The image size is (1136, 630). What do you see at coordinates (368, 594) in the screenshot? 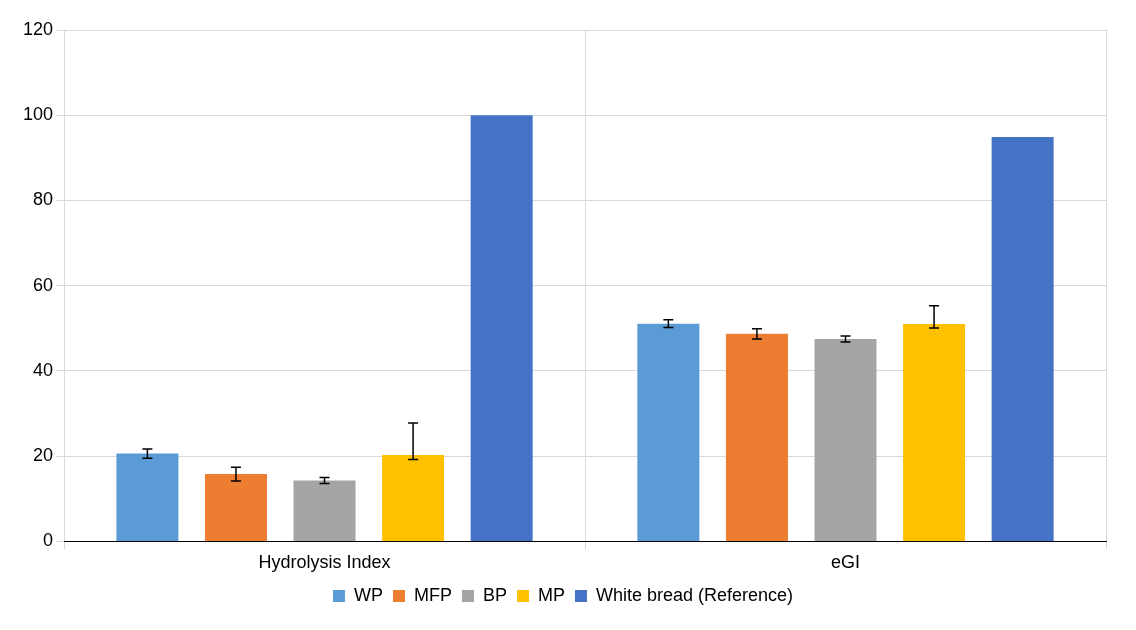
I see `legend-label: WP` at bounding box center [368, 594].